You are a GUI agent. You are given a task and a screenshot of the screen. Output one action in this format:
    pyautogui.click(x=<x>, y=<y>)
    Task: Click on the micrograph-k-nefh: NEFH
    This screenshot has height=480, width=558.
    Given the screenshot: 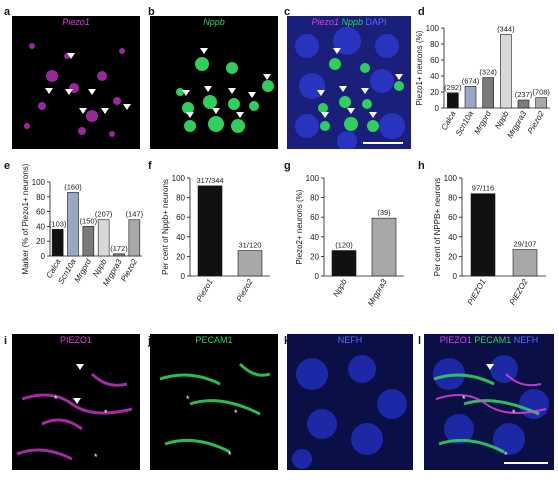 What is the action you would take?
    pyautogui.click(x=350, y=402)
    